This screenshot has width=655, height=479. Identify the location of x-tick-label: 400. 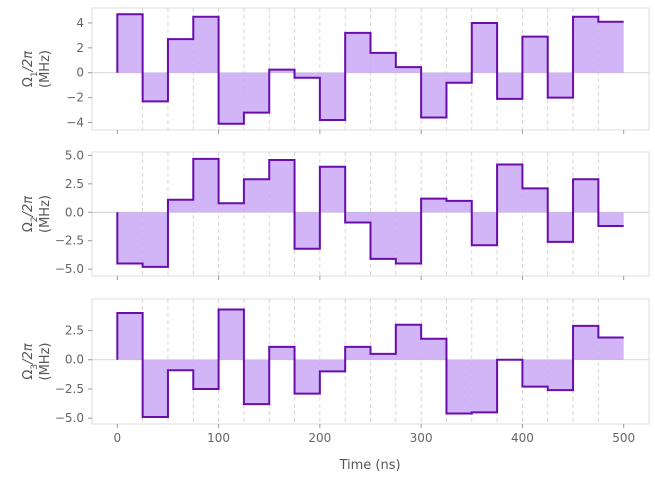
(522, 438).